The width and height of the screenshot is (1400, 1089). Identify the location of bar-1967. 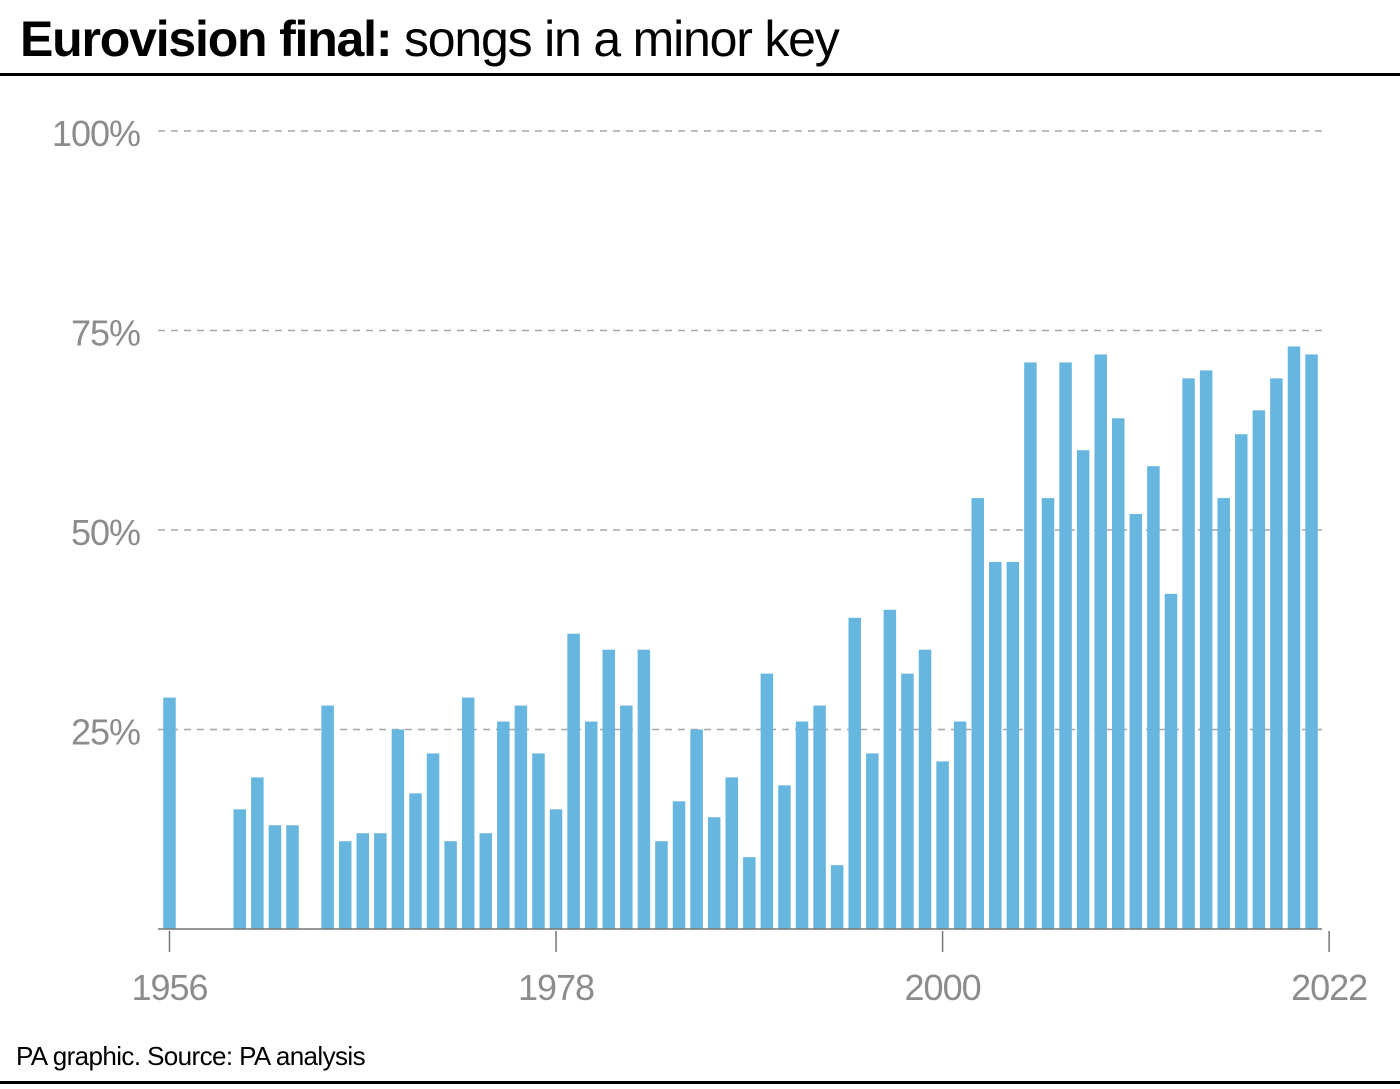
(363, 881).